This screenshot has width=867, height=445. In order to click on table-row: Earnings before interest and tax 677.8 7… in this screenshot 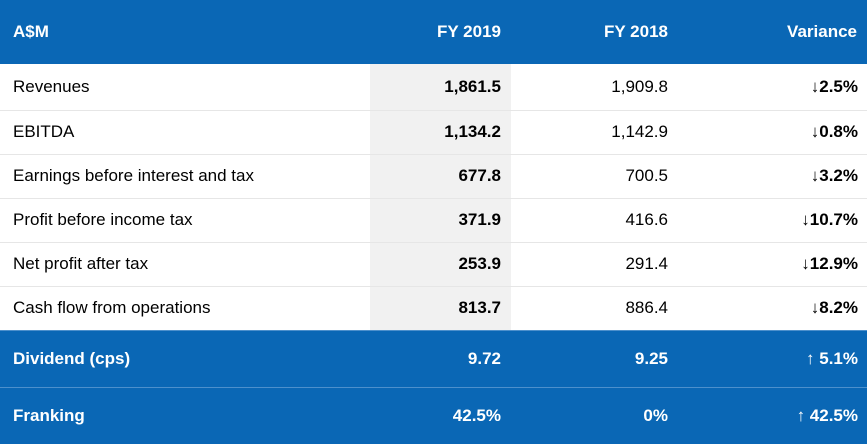, I will do `click(433, 176)`.